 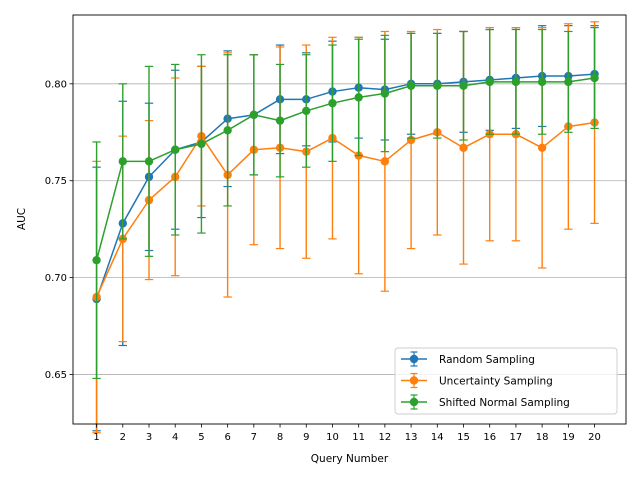 What do you see at coordinates (385, 437) in the screenshot?
I see `x-tick-label: 12` at bounding box center [385, 437].